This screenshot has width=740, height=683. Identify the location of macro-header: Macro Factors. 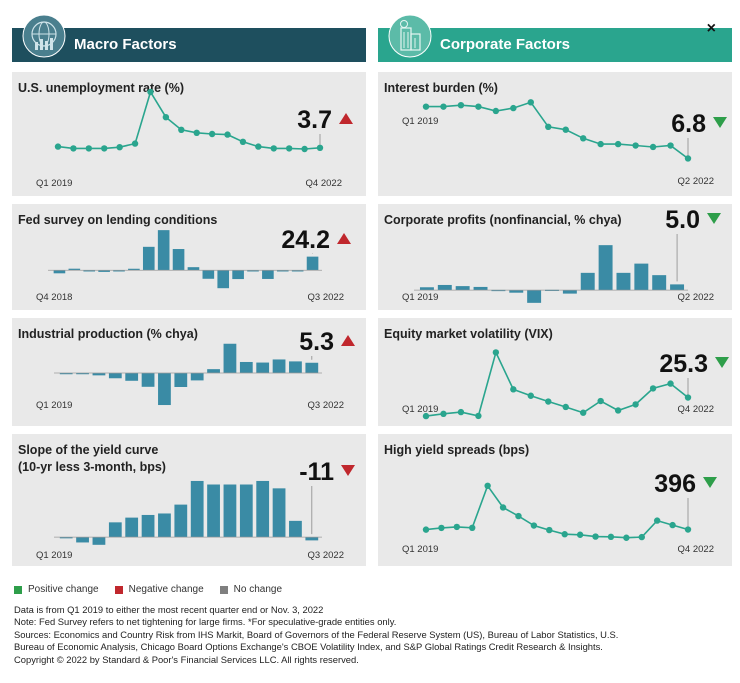
(189, 38).